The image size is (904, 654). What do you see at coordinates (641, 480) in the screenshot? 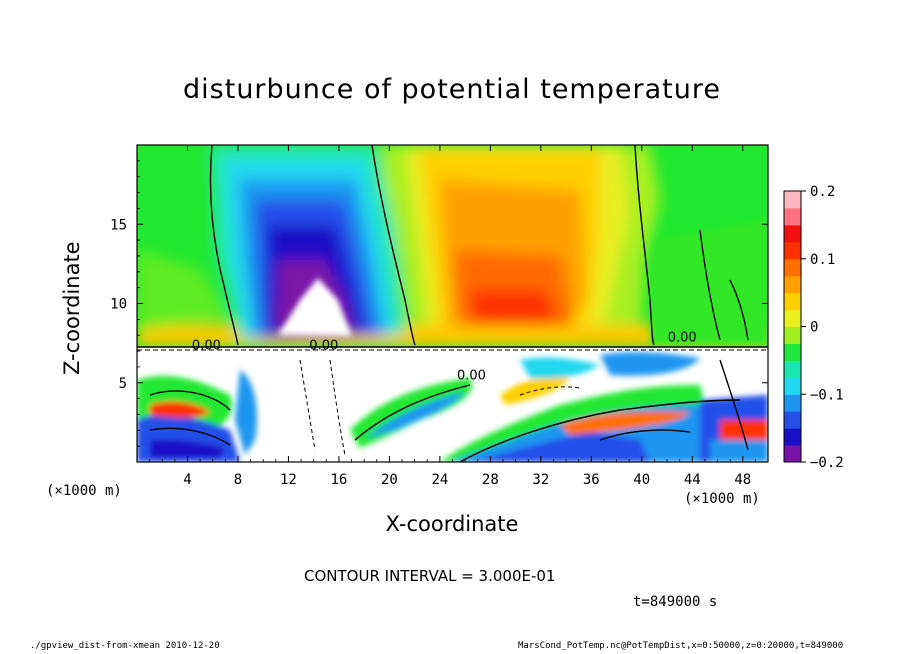
I see `x-tick-label: 40` at bounding box center [641, 480].